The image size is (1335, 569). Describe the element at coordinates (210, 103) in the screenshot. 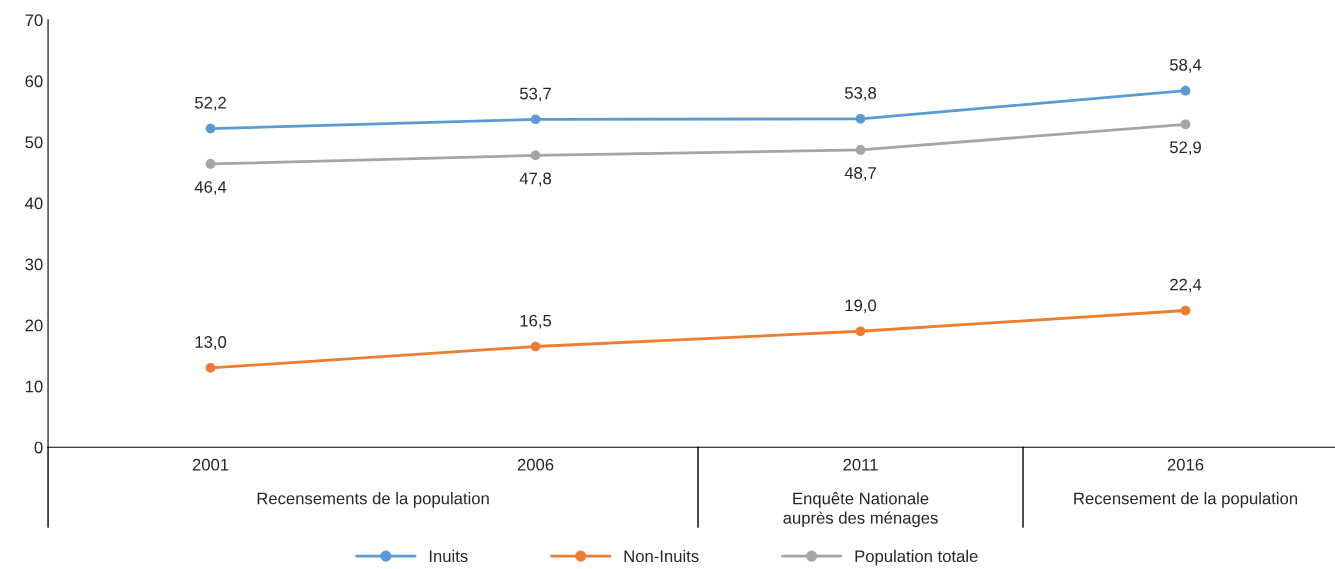

I see `data-label: 52,2` at that location.